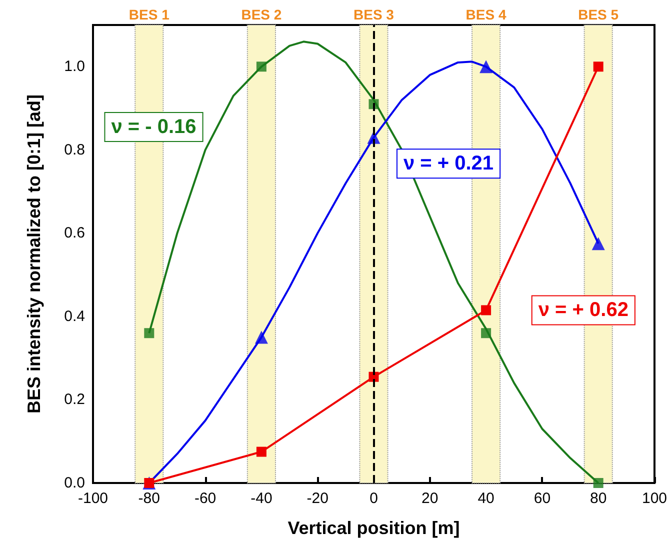  Describe the element at coordinates (448, 163) in the screenshot. I see `series-label: ν = + 0.21` at that location.